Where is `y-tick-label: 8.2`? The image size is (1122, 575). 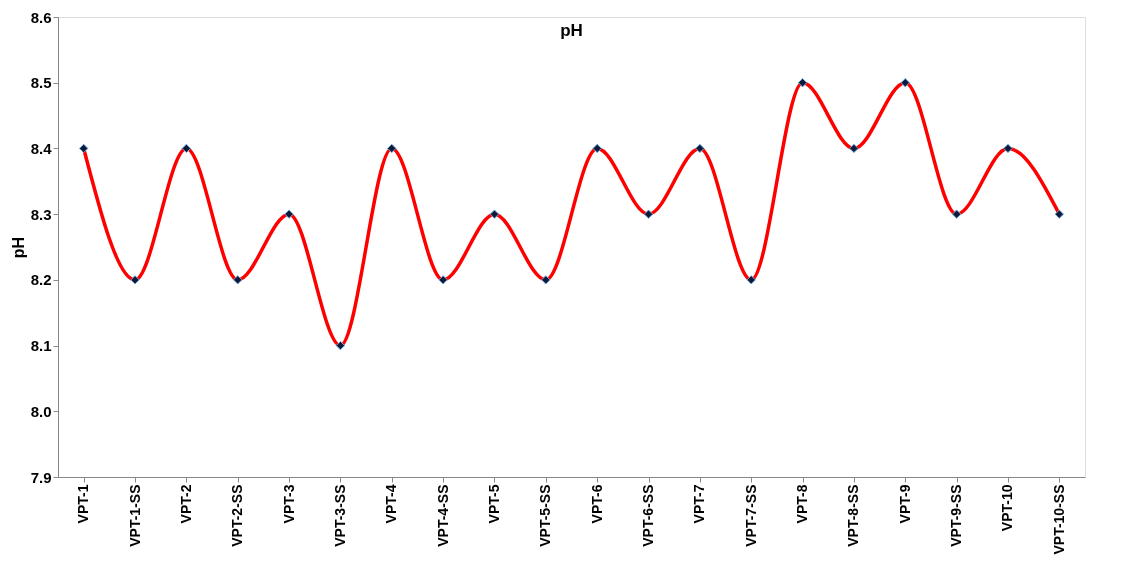 y-tick-label: 8.2 is located at coordinates (41, 280).